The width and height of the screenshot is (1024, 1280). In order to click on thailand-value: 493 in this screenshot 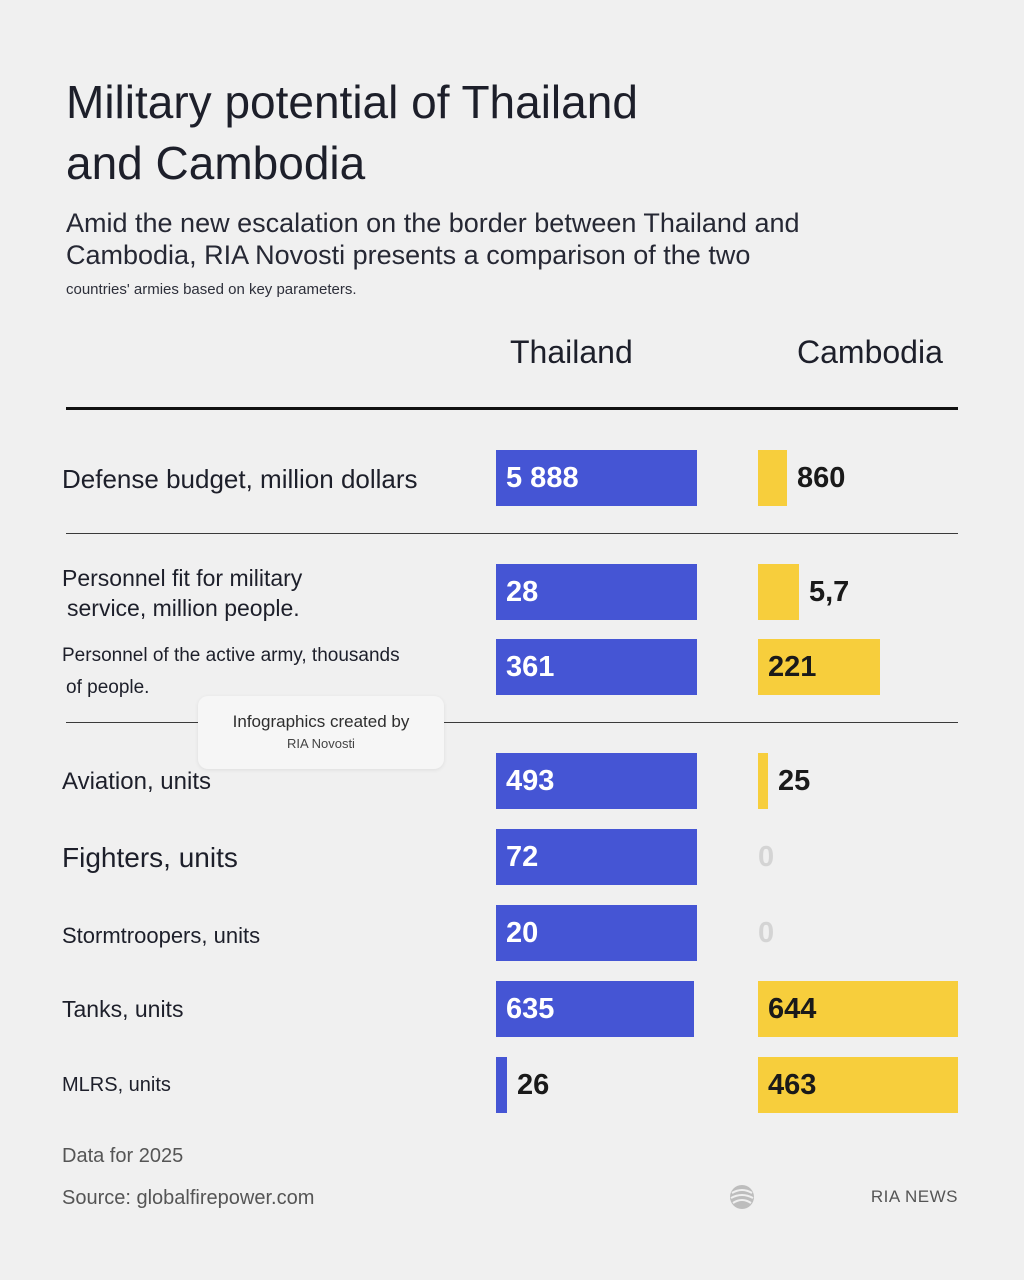, I will do `click(530, 781)`.